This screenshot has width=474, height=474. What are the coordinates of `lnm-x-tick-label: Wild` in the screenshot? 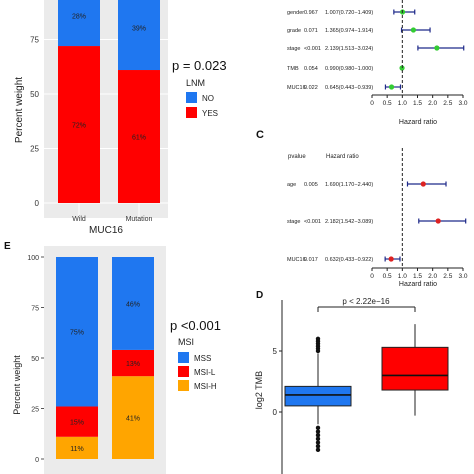 It's located at (79, 219).